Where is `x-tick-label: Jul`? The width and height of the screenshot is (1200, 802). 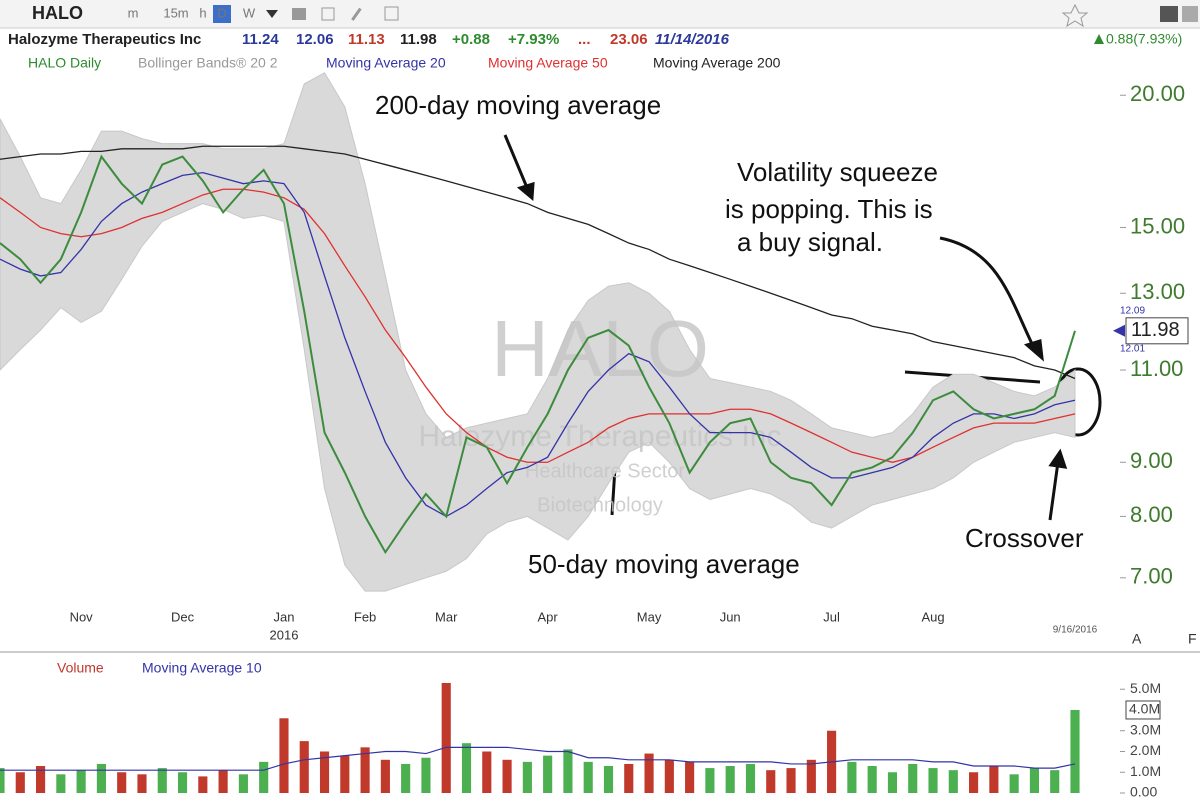 x-tick-label: Jul is located at coordinates (831, 616).